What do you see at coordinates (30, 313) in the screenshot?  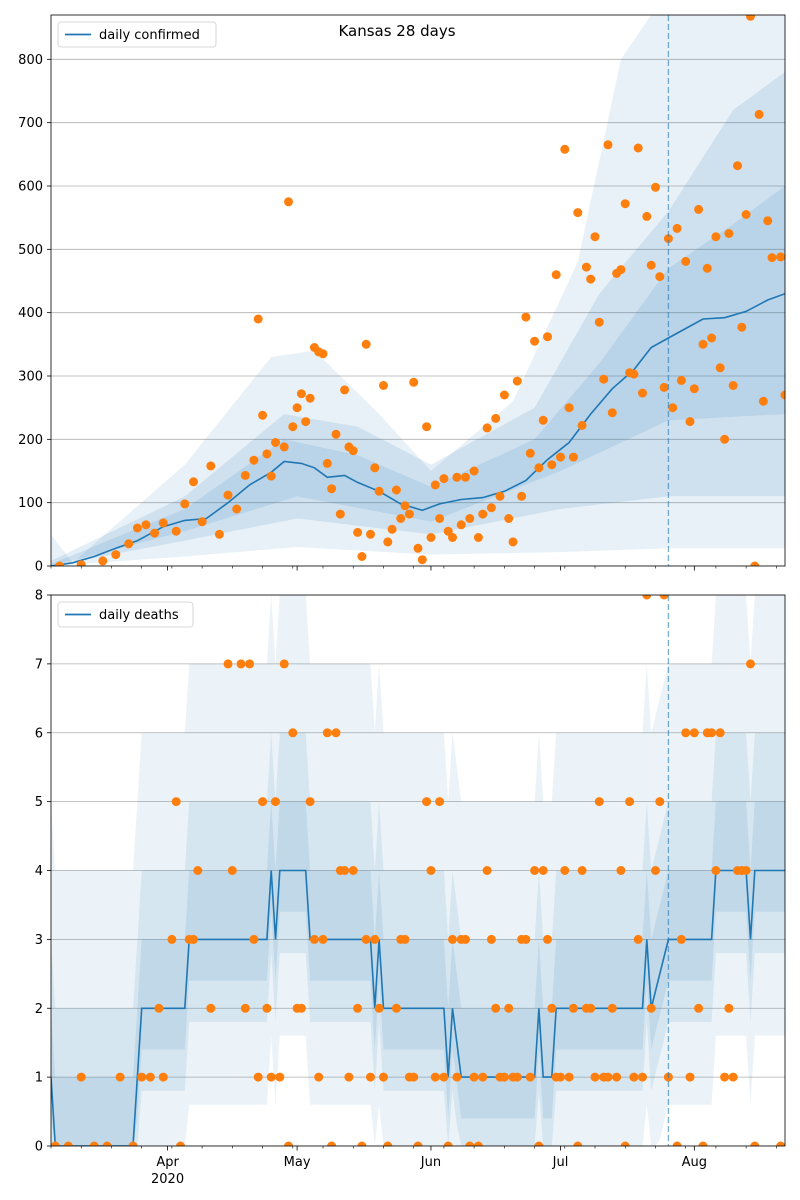 I see `confirmed-ytick-label: 400` at bounding box center [30, 313].